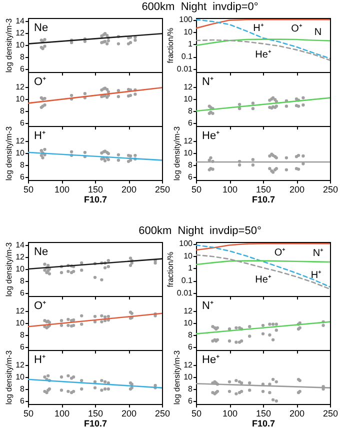  I want to click on chart-title: 600km Night invdip=0°, so click(200, 7).